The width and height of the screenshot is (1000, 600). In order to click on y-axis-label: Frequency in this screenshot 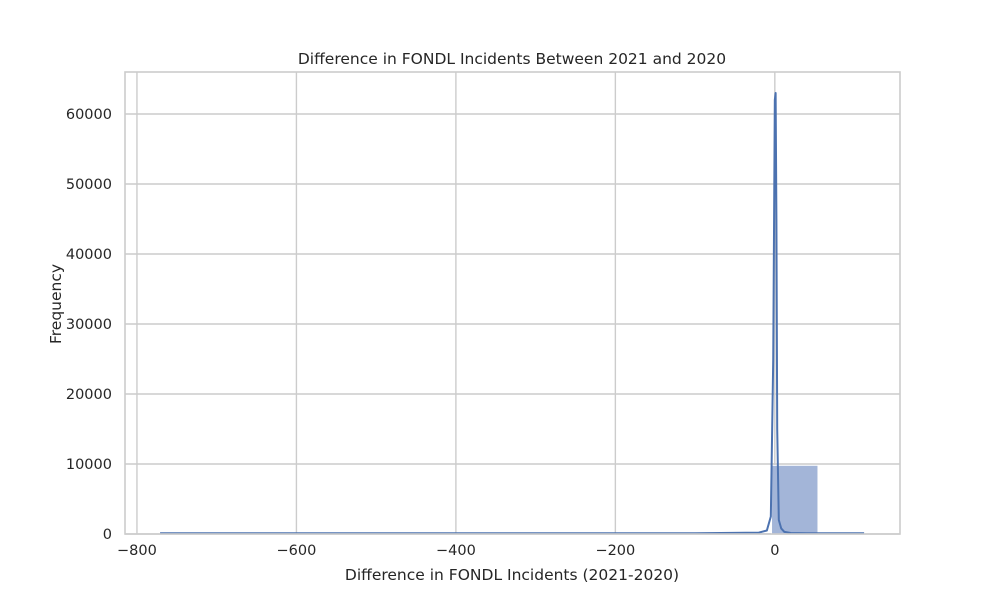, I will do `click(56, 304)`.